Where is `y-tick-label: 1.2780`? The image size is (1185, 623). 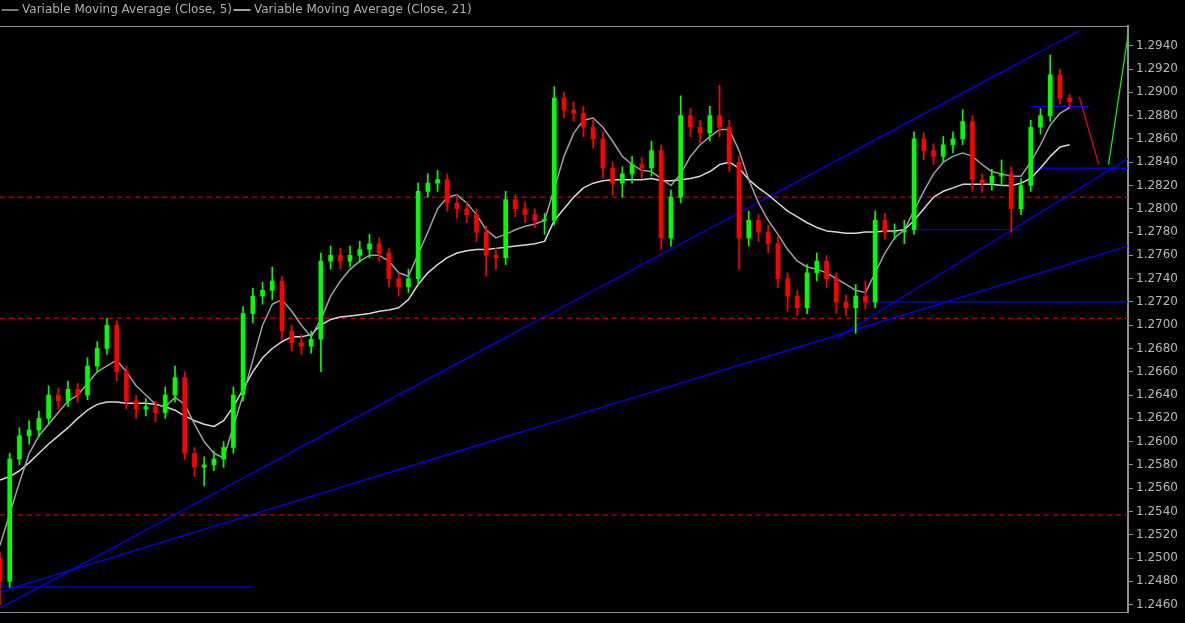 y-tick-label: 1.2780 is located at coordinates (1157, 231).